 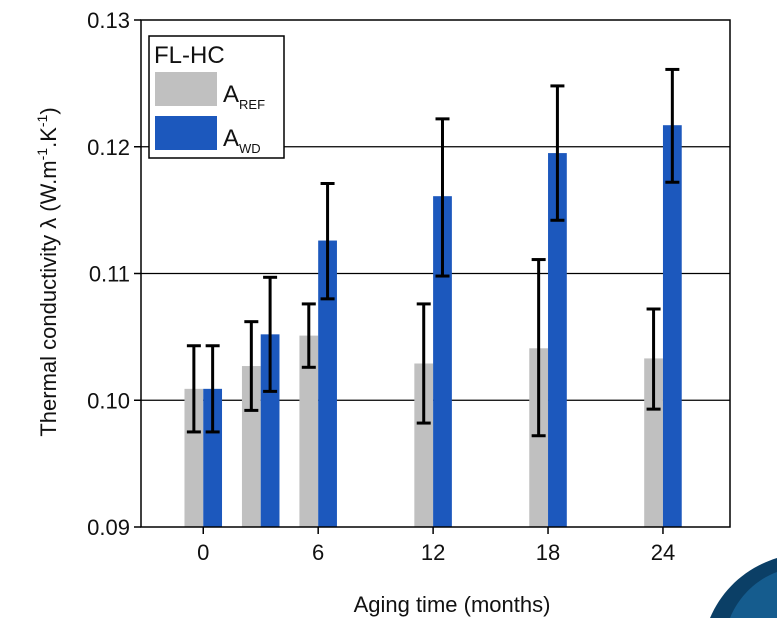 What do you see at coordinates (186, 89) in the screenshot?
I see `legend-swatch-aref` at bounding box center [186, 89].